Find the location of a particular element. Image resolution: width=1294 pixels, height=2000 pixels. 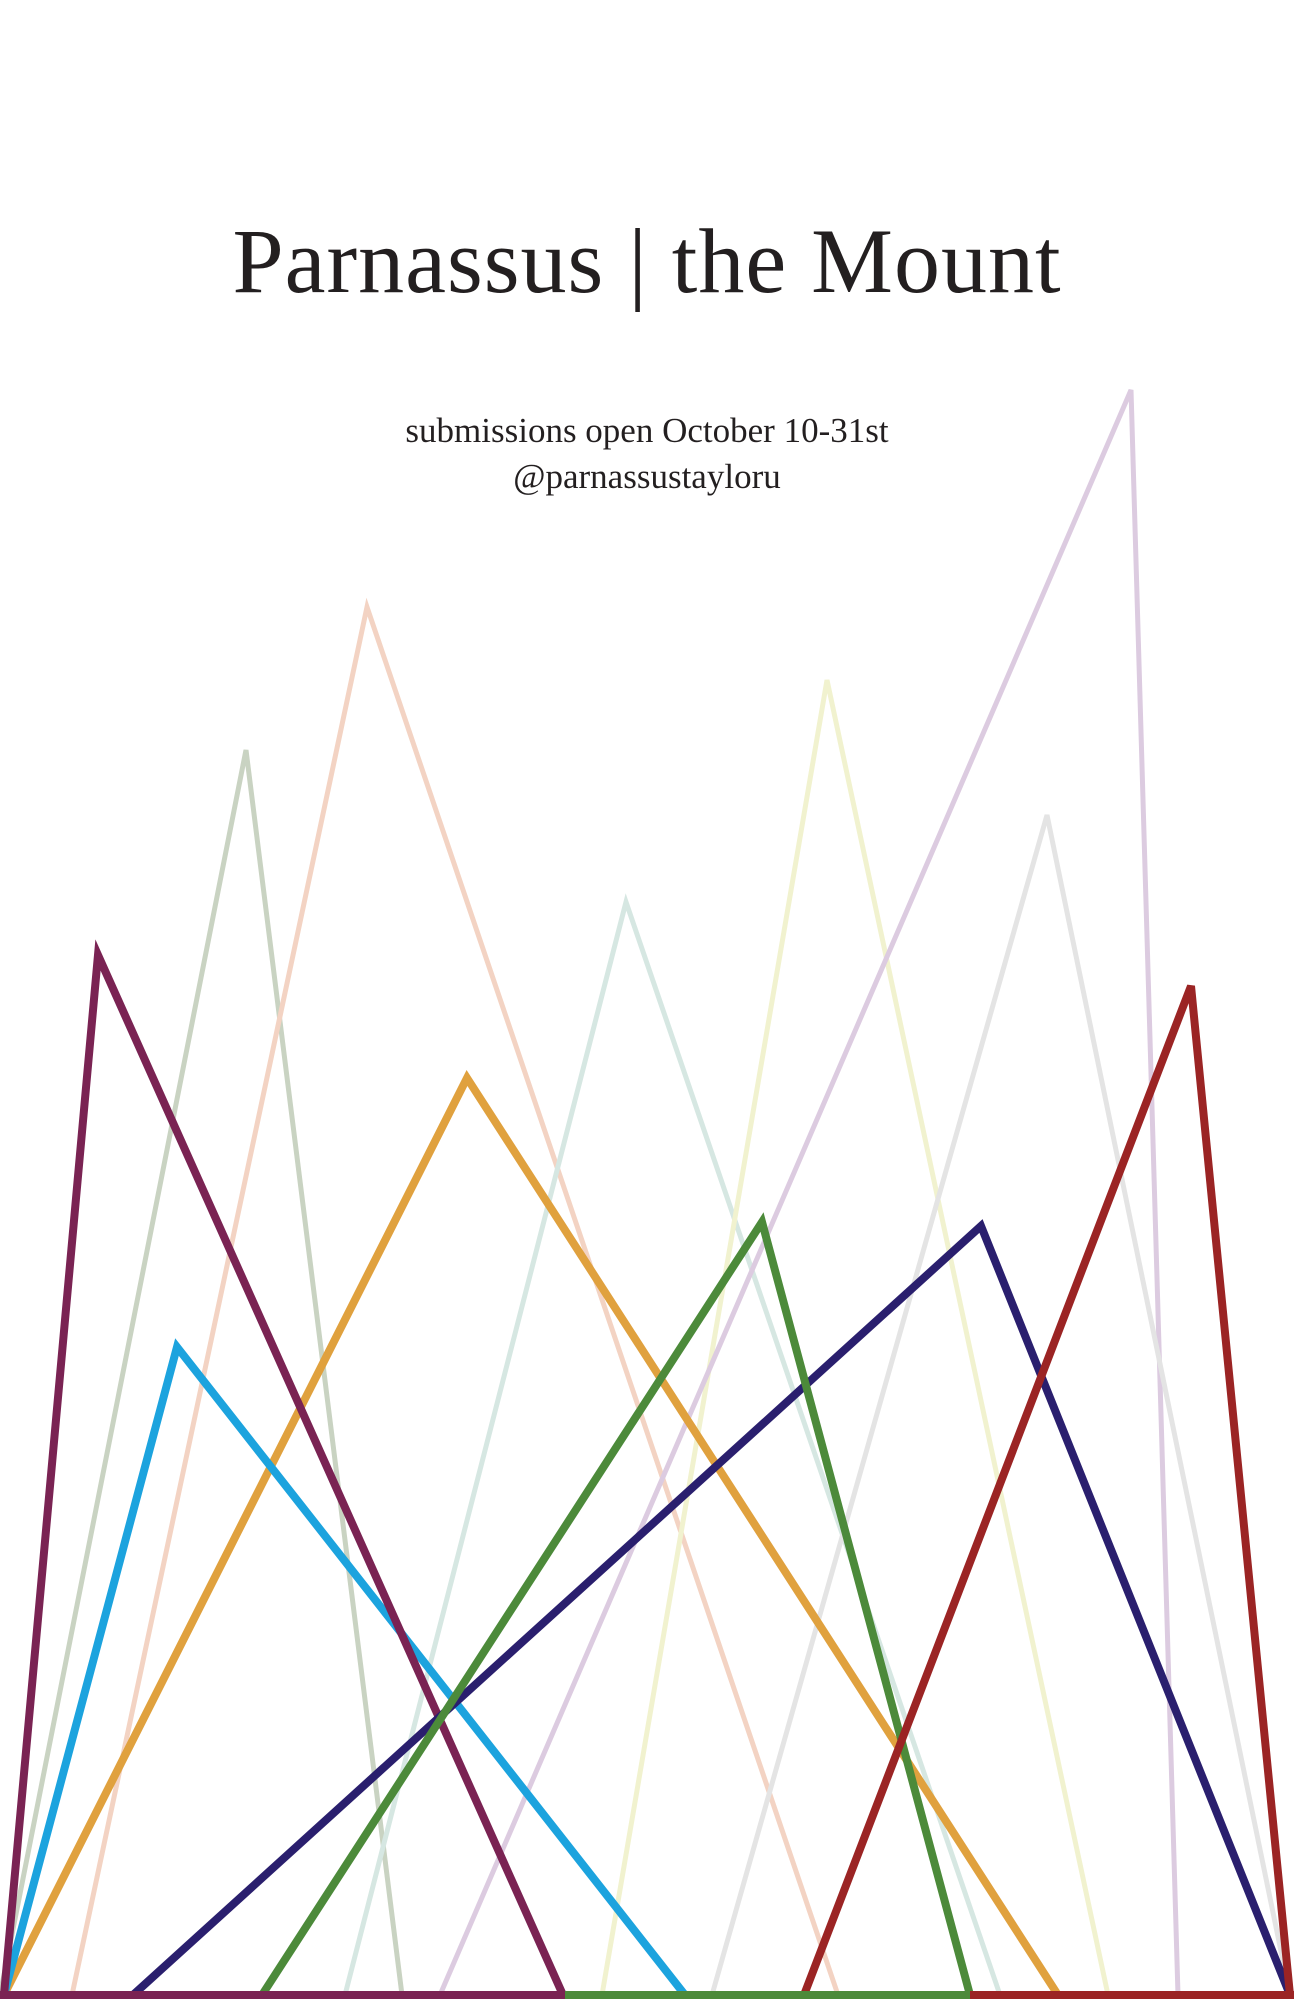

submissions-dates: submissions open October 10-31st is located at coordinates (647, 430).